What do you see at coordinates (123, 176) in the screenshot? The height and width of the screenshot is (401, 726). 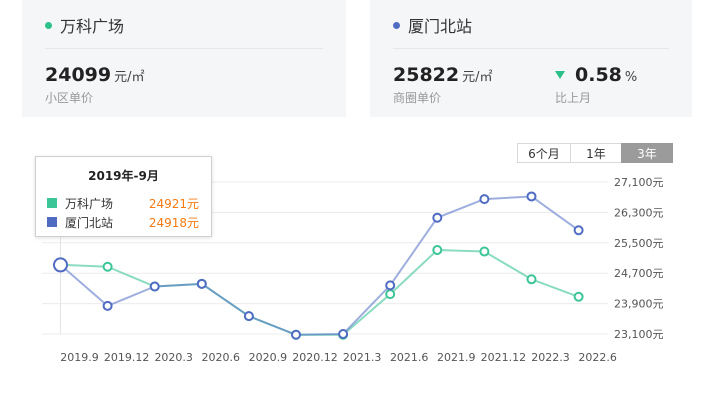 I see `tooltip-title: 2019年-9月` at bounding box center [123, 176].